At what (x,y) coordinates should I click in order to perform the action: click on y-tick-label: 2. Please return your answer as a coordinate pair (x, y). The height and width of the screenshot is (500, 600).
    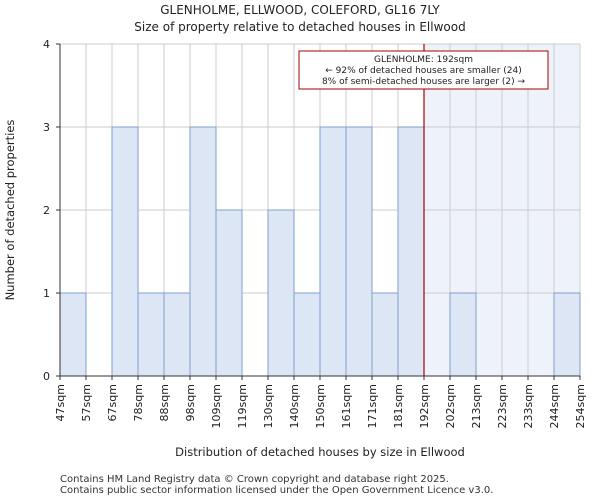
    Looking at the image, I should click on (46, 210).